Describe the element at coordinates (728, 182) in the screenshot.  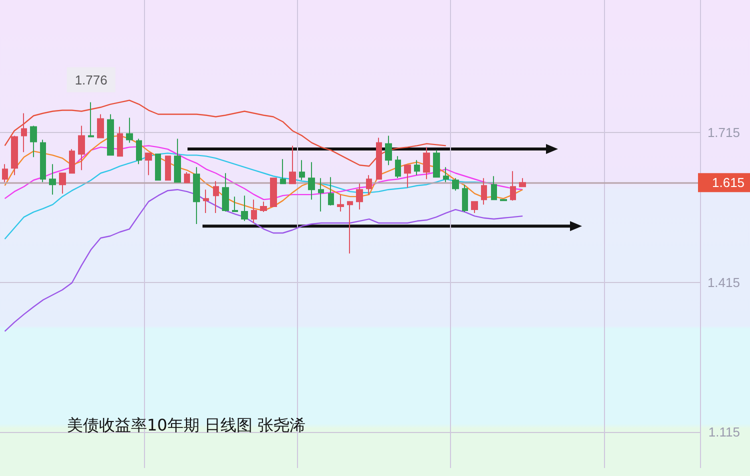
I see `ref-line-label: 1.615` at that location.